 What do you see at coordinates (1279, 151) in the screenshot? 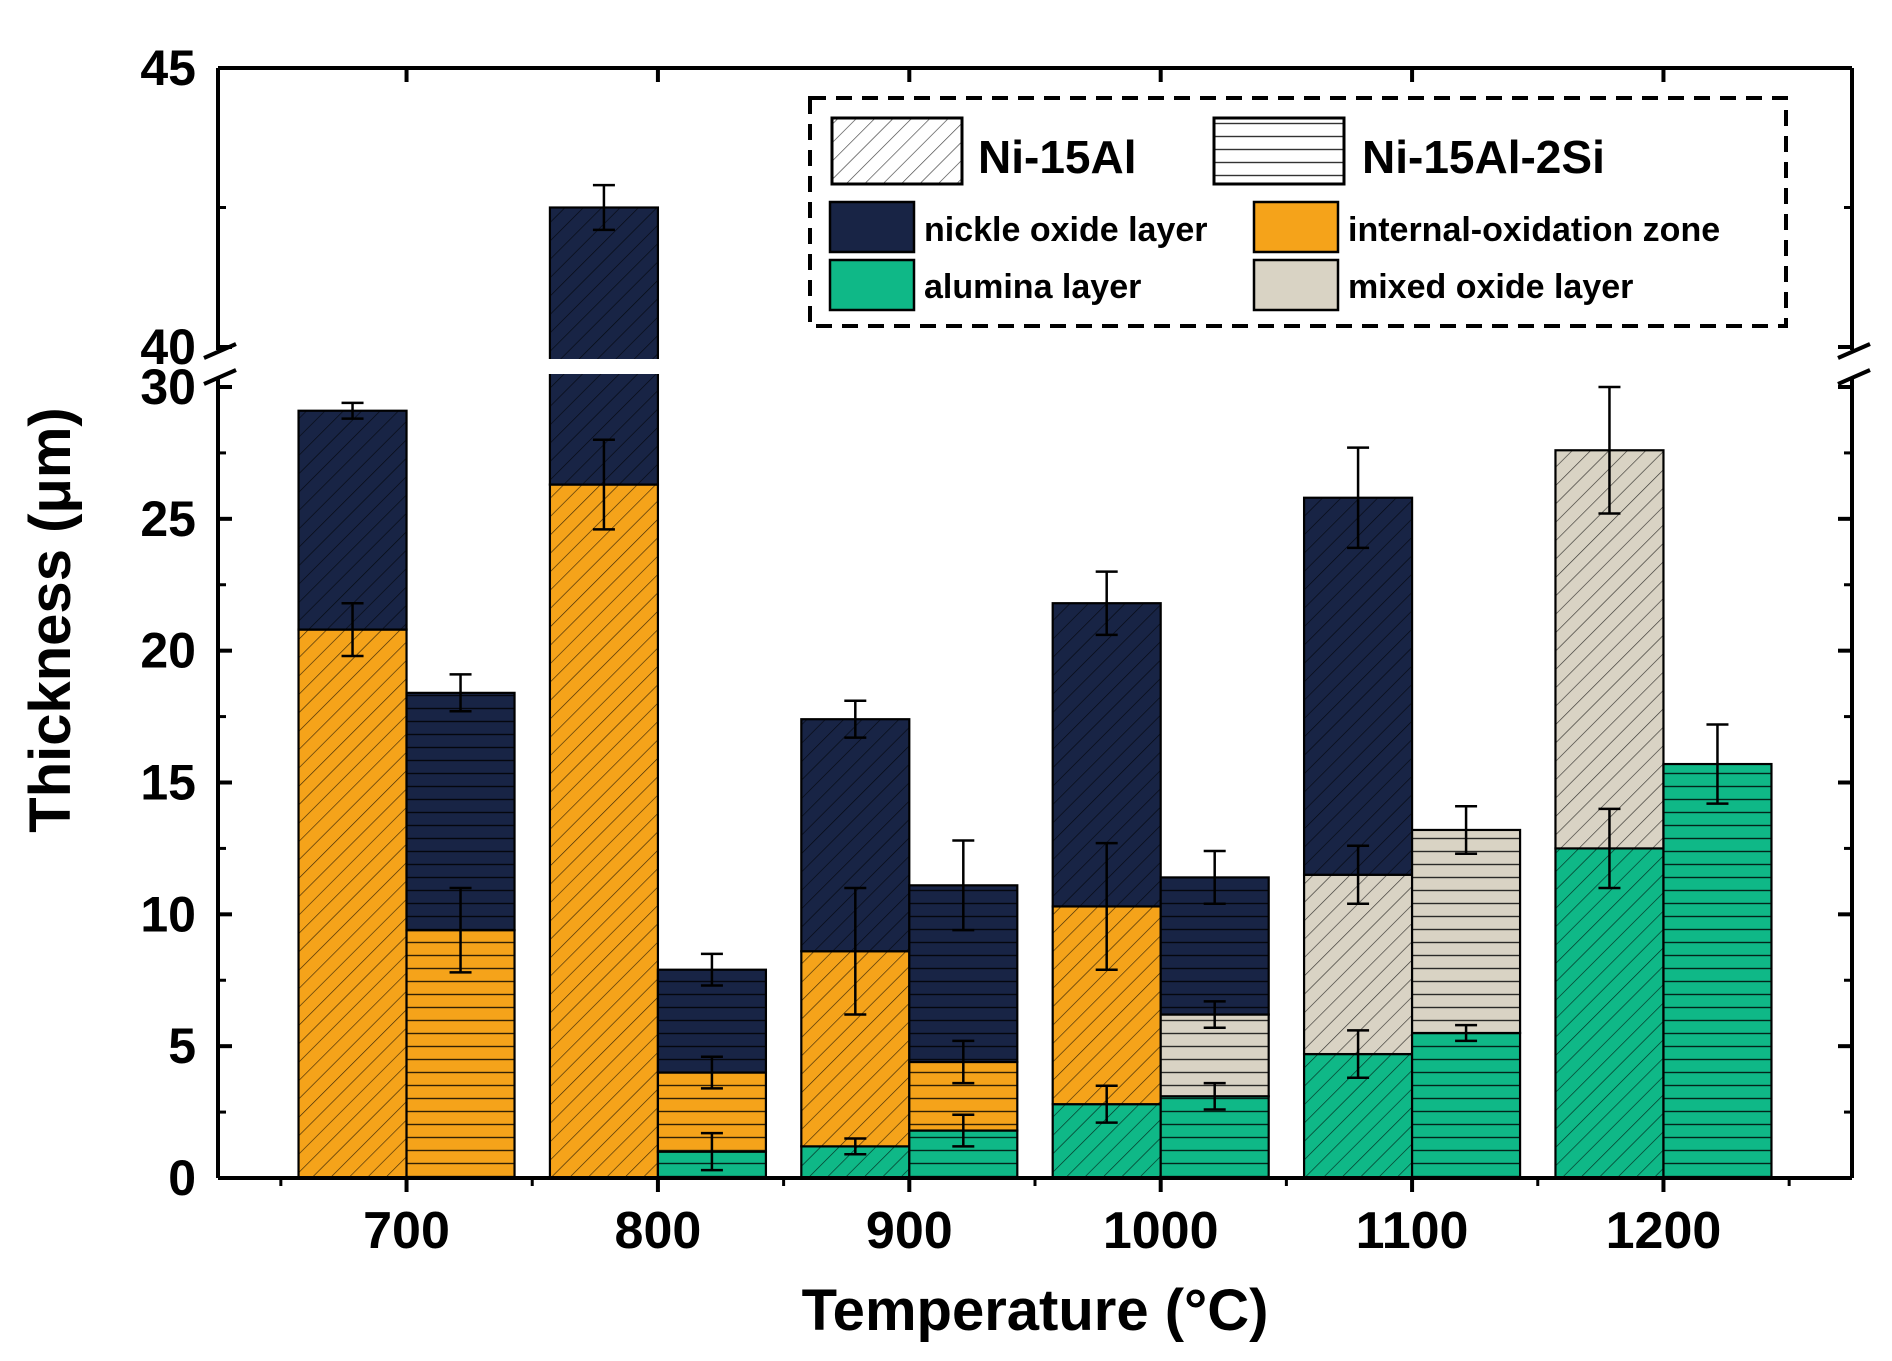
I see `legend-swatch-ni15al2si` at bounding box center [1279, 151].